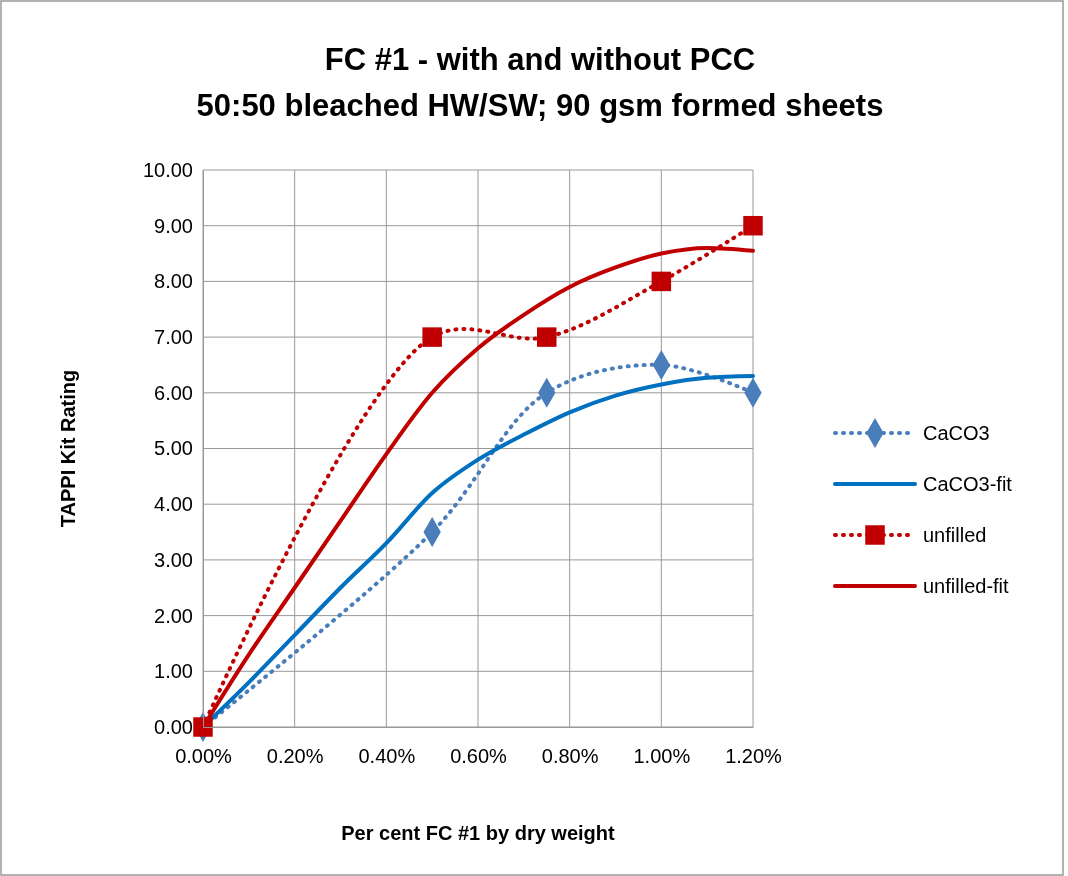 The height and width of the screenshot is (876, 1068). What do you see at coordinates (173, 504) in the screenshot?
I see `y-tick-label: 4.00` at bounding box center [173, 504].